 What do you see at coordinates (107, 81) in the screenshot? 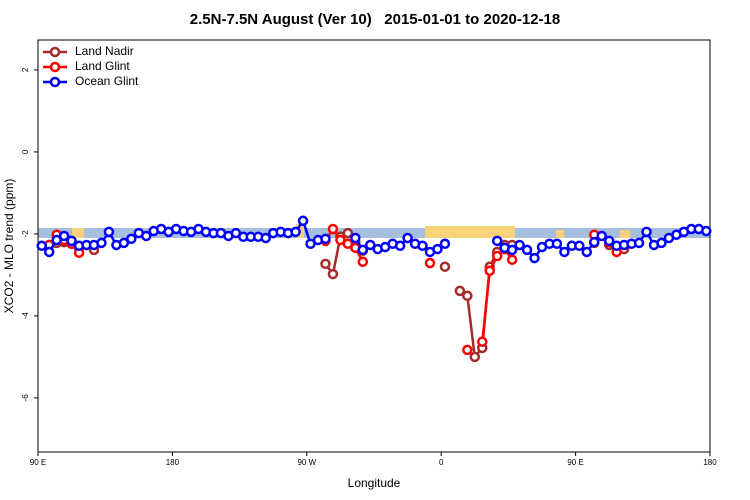
I see `legend-label: Ocean Glint` at bounding box center [107, 81].